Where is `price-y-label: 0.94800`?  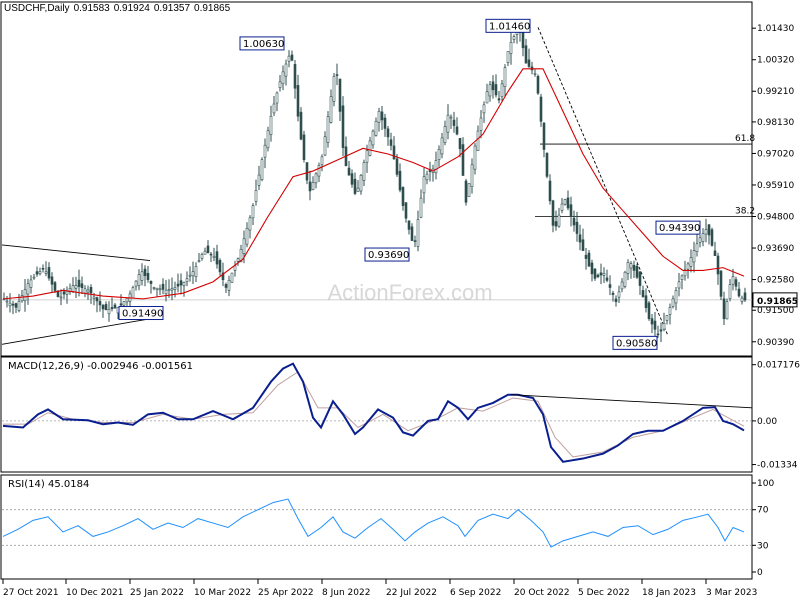 price-y-label: 0.94800 is located at coordinates (775, 218).